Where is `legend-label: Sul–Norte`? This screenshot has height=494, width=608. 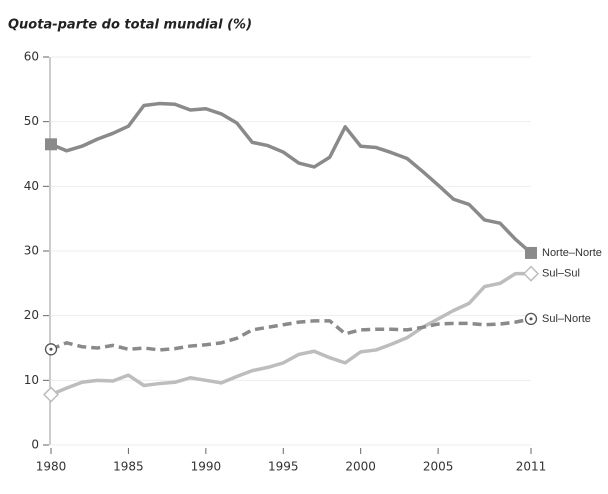 legend-label: Sul–Norte is located at coordinates (566, 319).